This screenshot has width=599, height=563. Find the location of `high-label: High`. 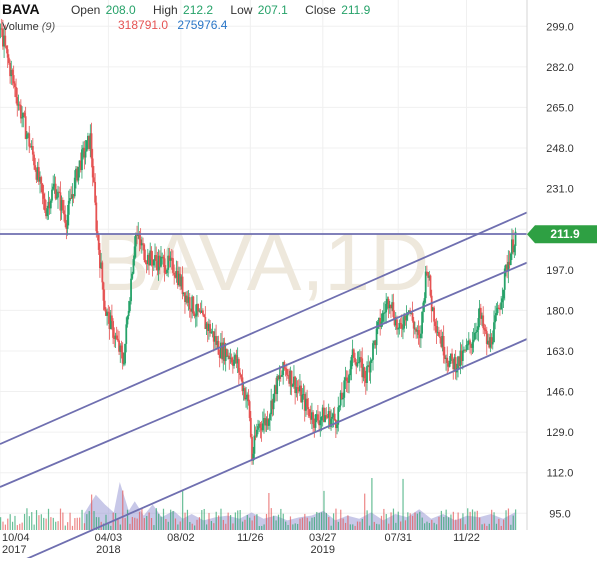

high-label: High is located at coordinates (165, 10).